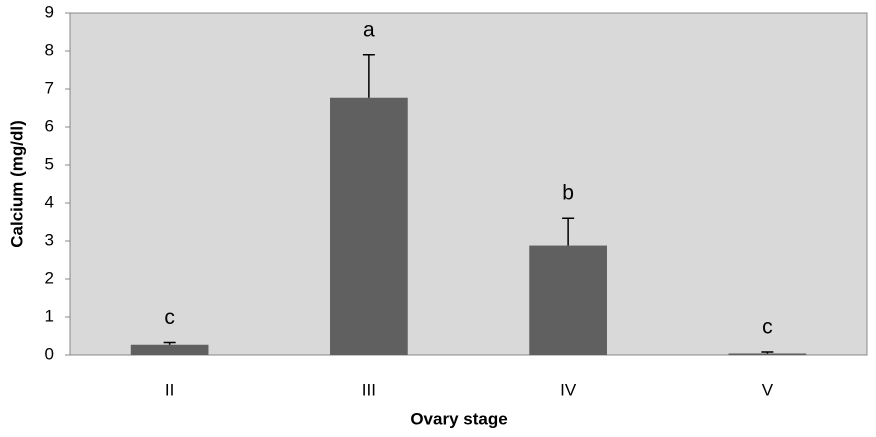 Image resolution: width=876 pixels, height=437 pixels. I want to click on significance-letter: a, so click(369, 29).